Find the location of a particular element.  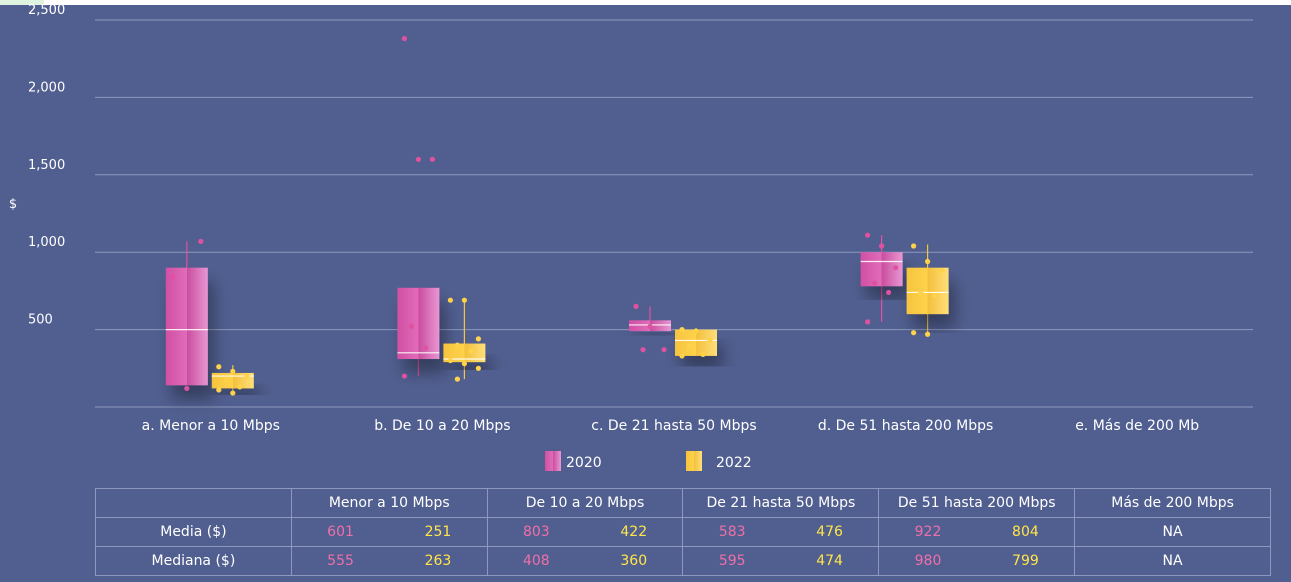

value-2020: 601 is located at coordinates (340, 532).